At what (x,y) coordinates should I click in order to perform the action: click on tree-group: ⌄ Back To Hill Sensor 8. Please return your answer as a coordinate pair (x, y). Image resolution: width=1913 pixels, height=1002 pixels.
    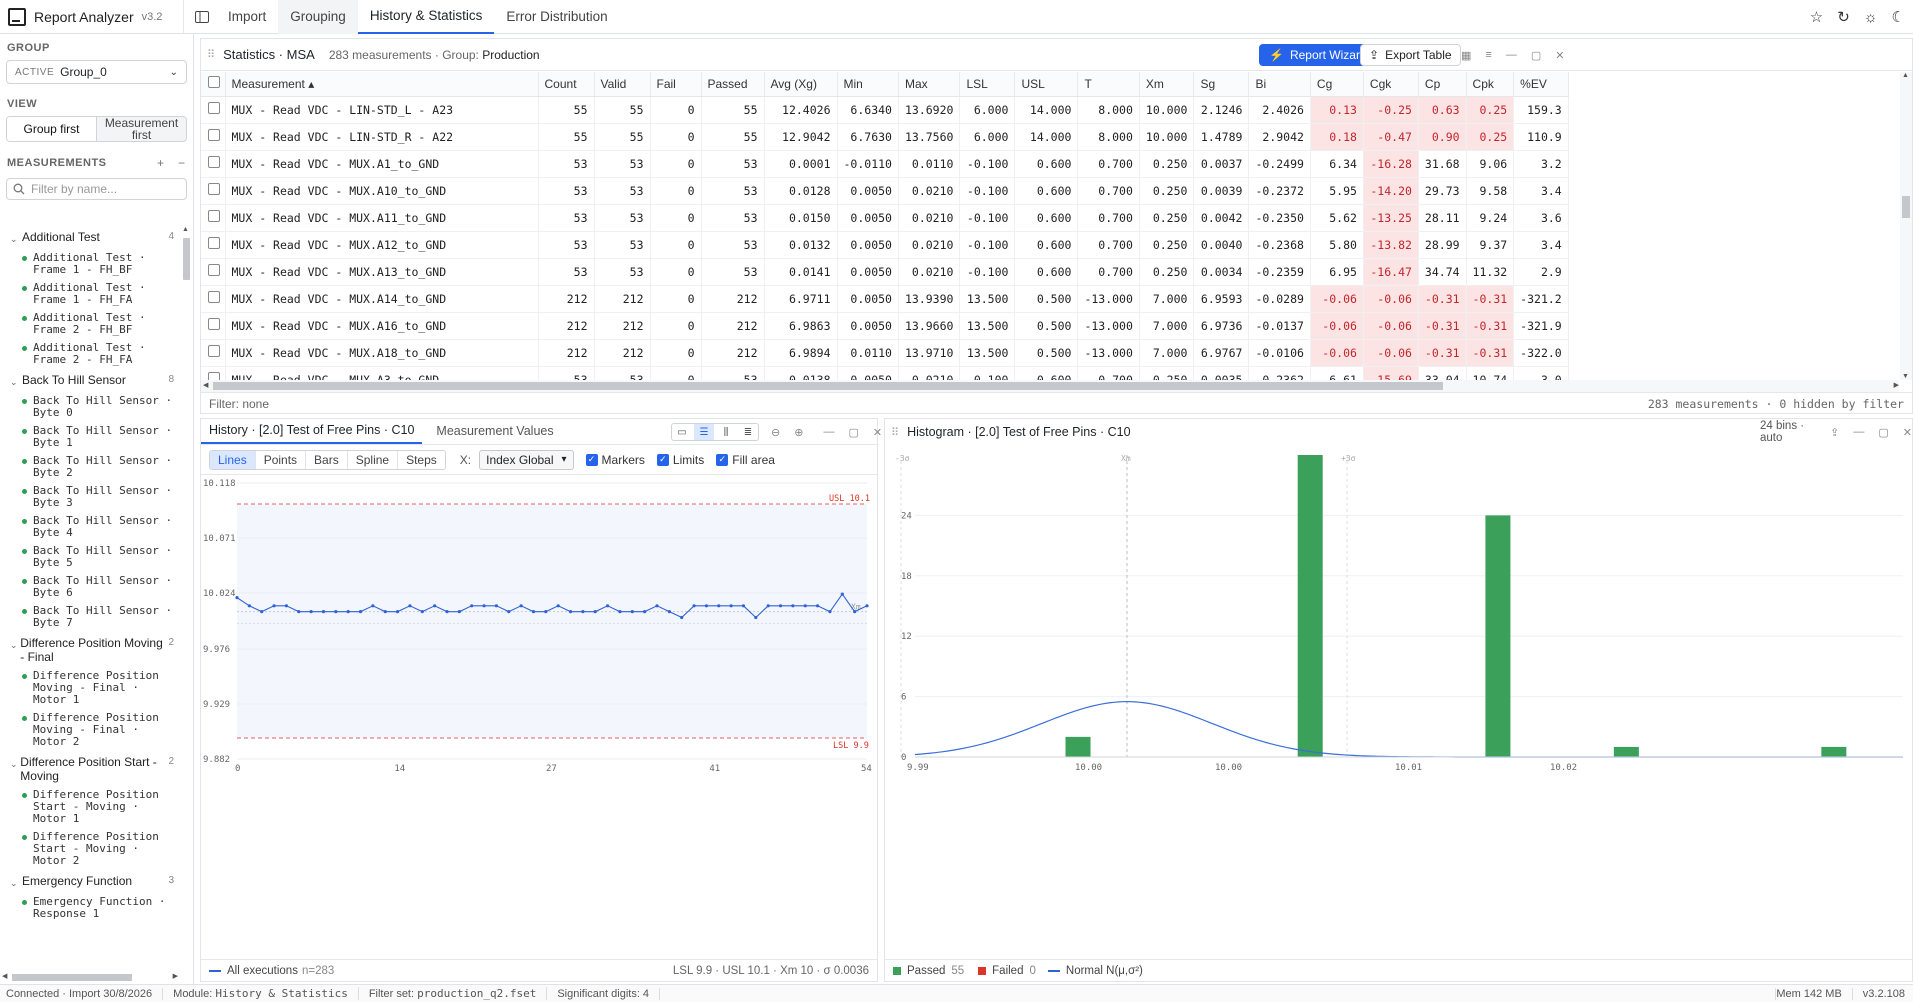
    Looking at the image, I should click on (90, 381).